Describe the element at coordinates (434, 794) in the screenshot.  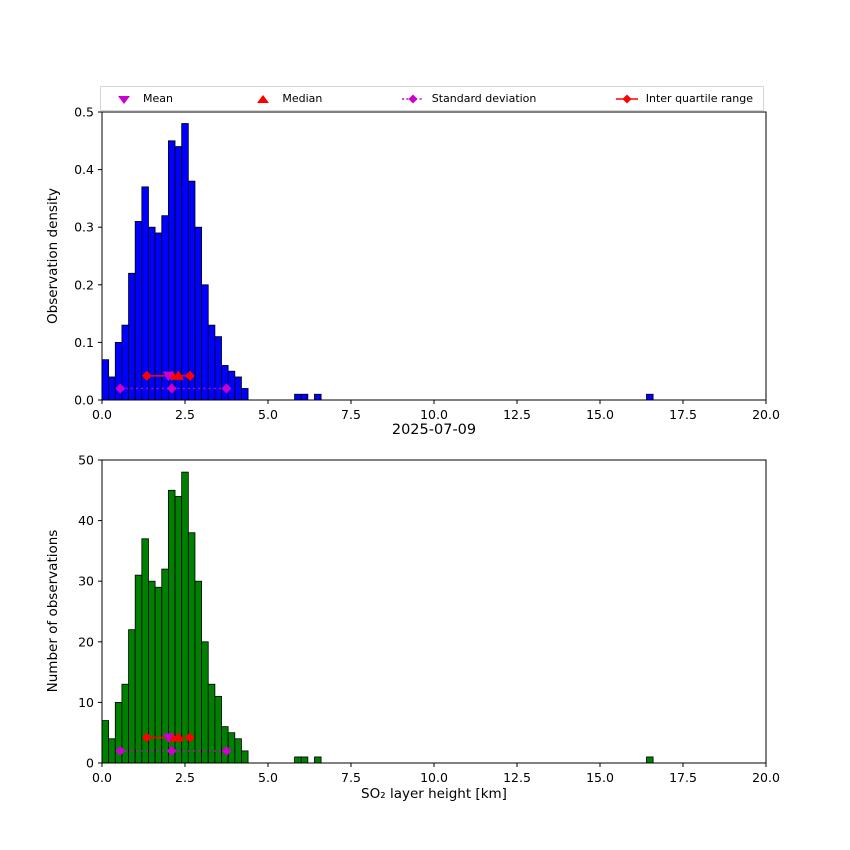
I see `x-axis-label: SO₂ layer height [km]` at that location.